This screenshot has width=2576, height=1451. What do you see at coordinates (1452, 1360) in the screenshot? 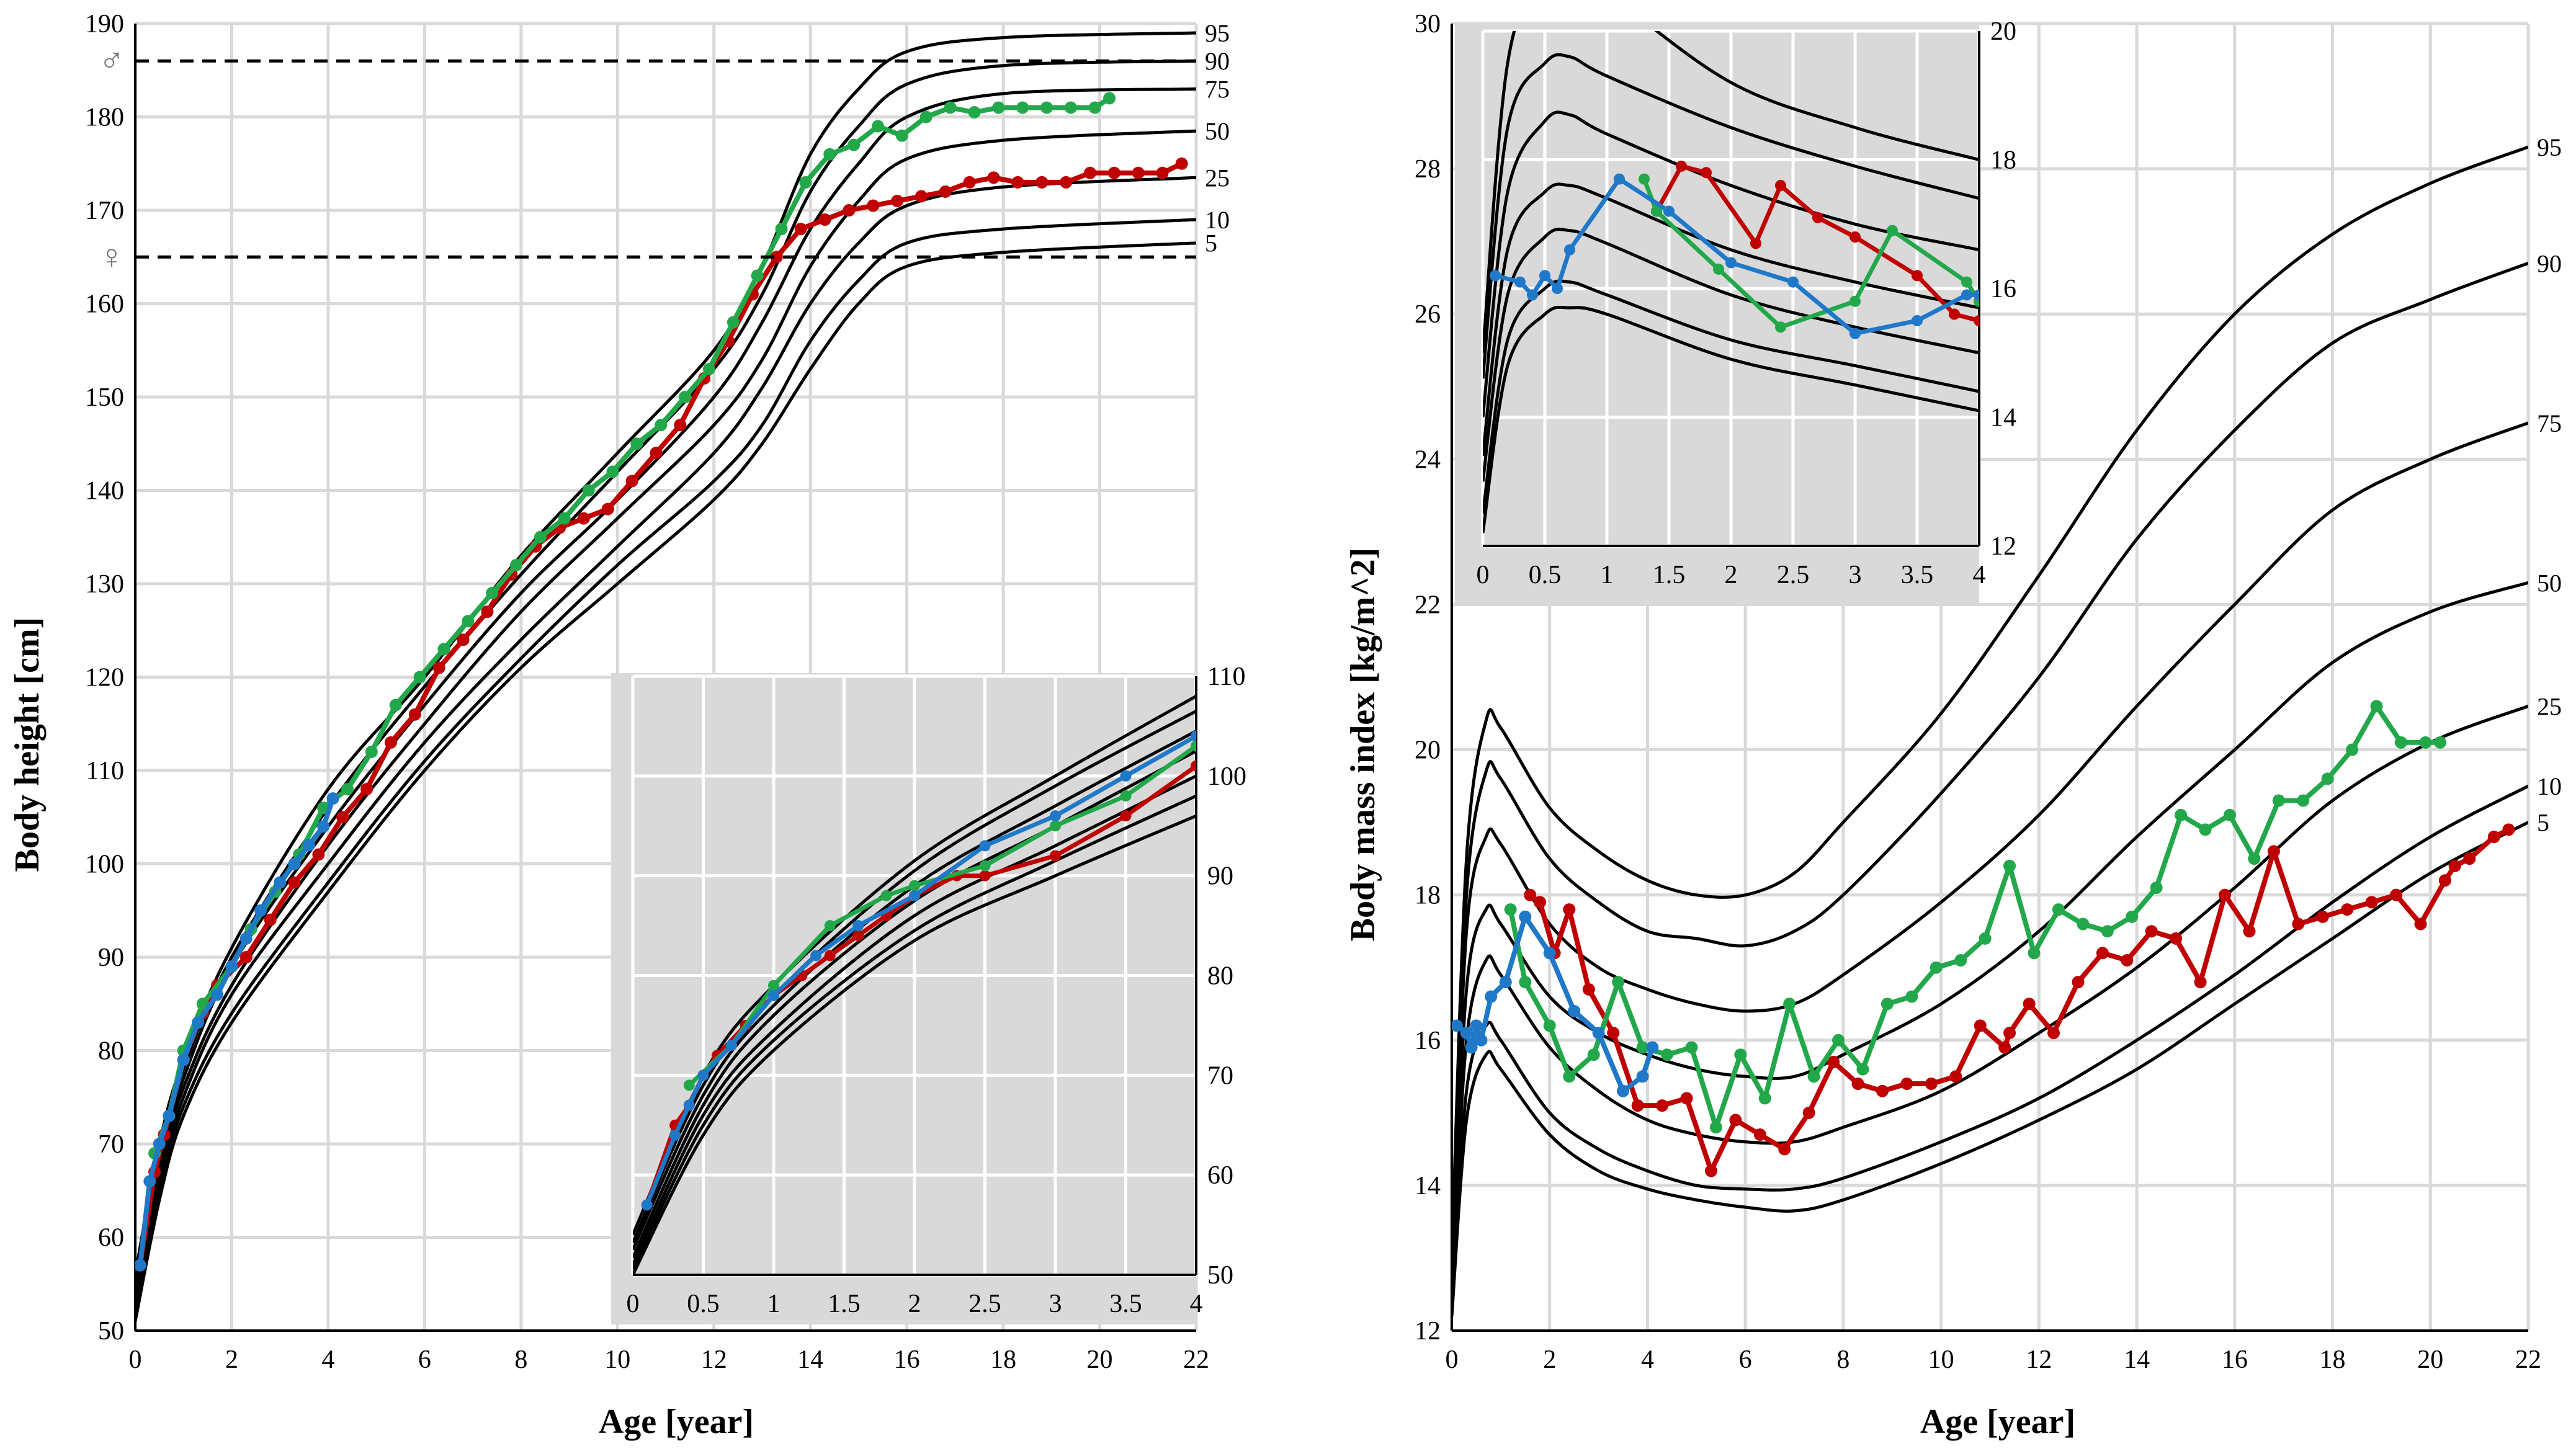
I see `bmi-x-tick-label: 0` at bounding box center [1452, 1360].